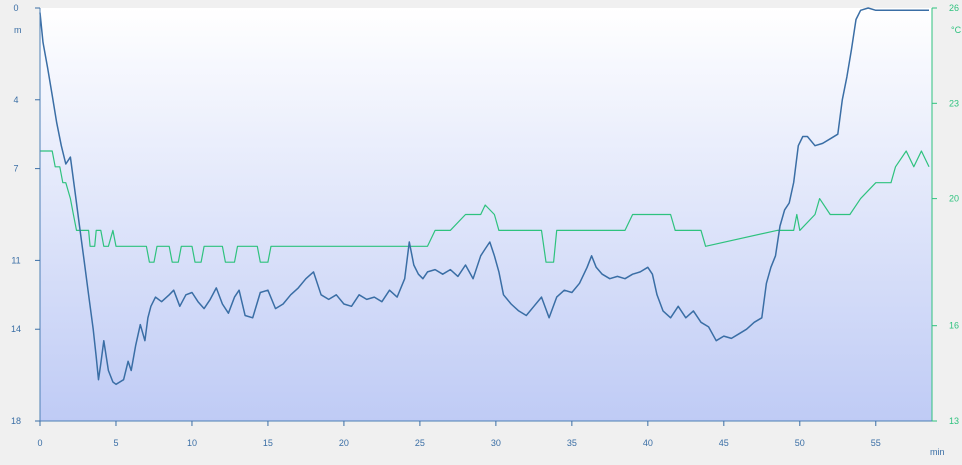 This screenshot has height=465, width=962. Describe the element at coordinates (648, 443) in the screenshot. I see `x-tick-label: 40` at that location.